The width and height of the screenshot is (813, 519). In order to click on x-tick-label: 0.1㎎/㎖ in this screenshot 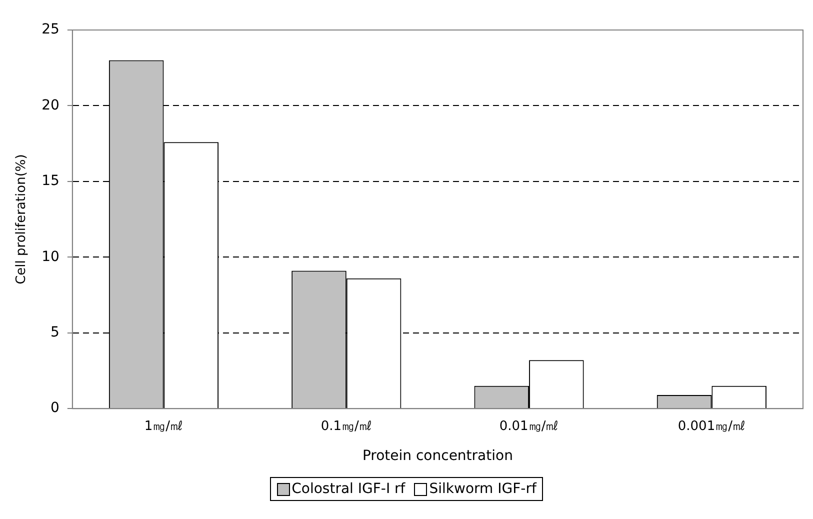, I will do `click(346, 426)`.